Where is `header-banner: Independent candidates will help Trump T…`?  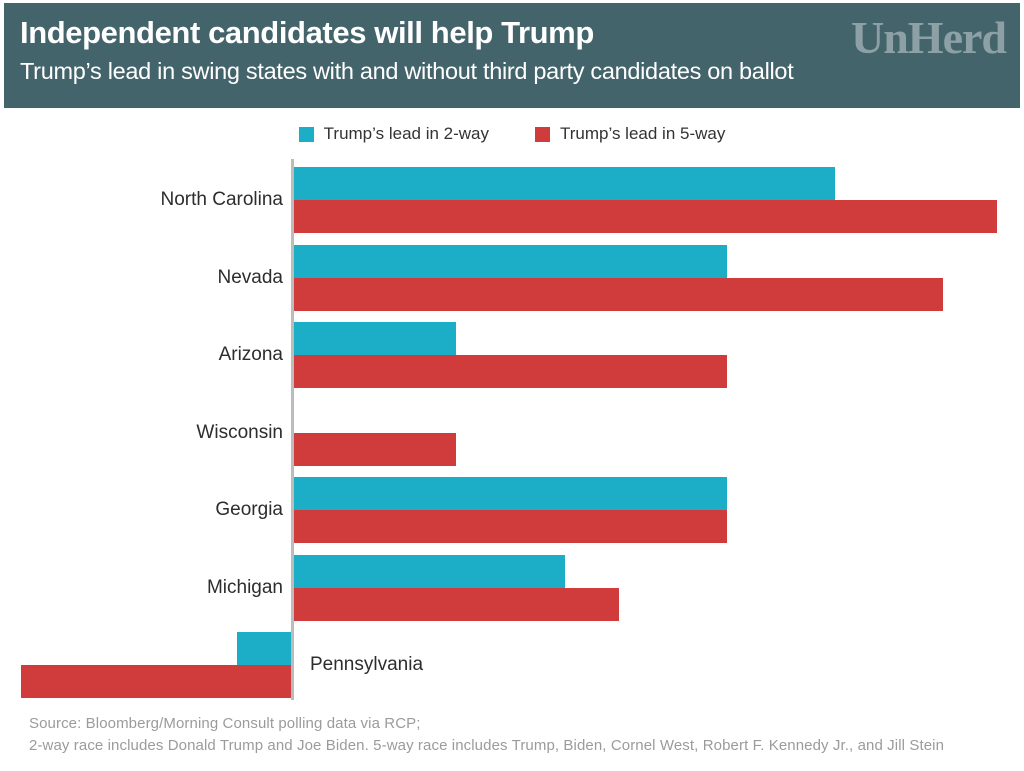
header-banner: Independent candidates will help Trump T… is located at coordinates (512, 55).